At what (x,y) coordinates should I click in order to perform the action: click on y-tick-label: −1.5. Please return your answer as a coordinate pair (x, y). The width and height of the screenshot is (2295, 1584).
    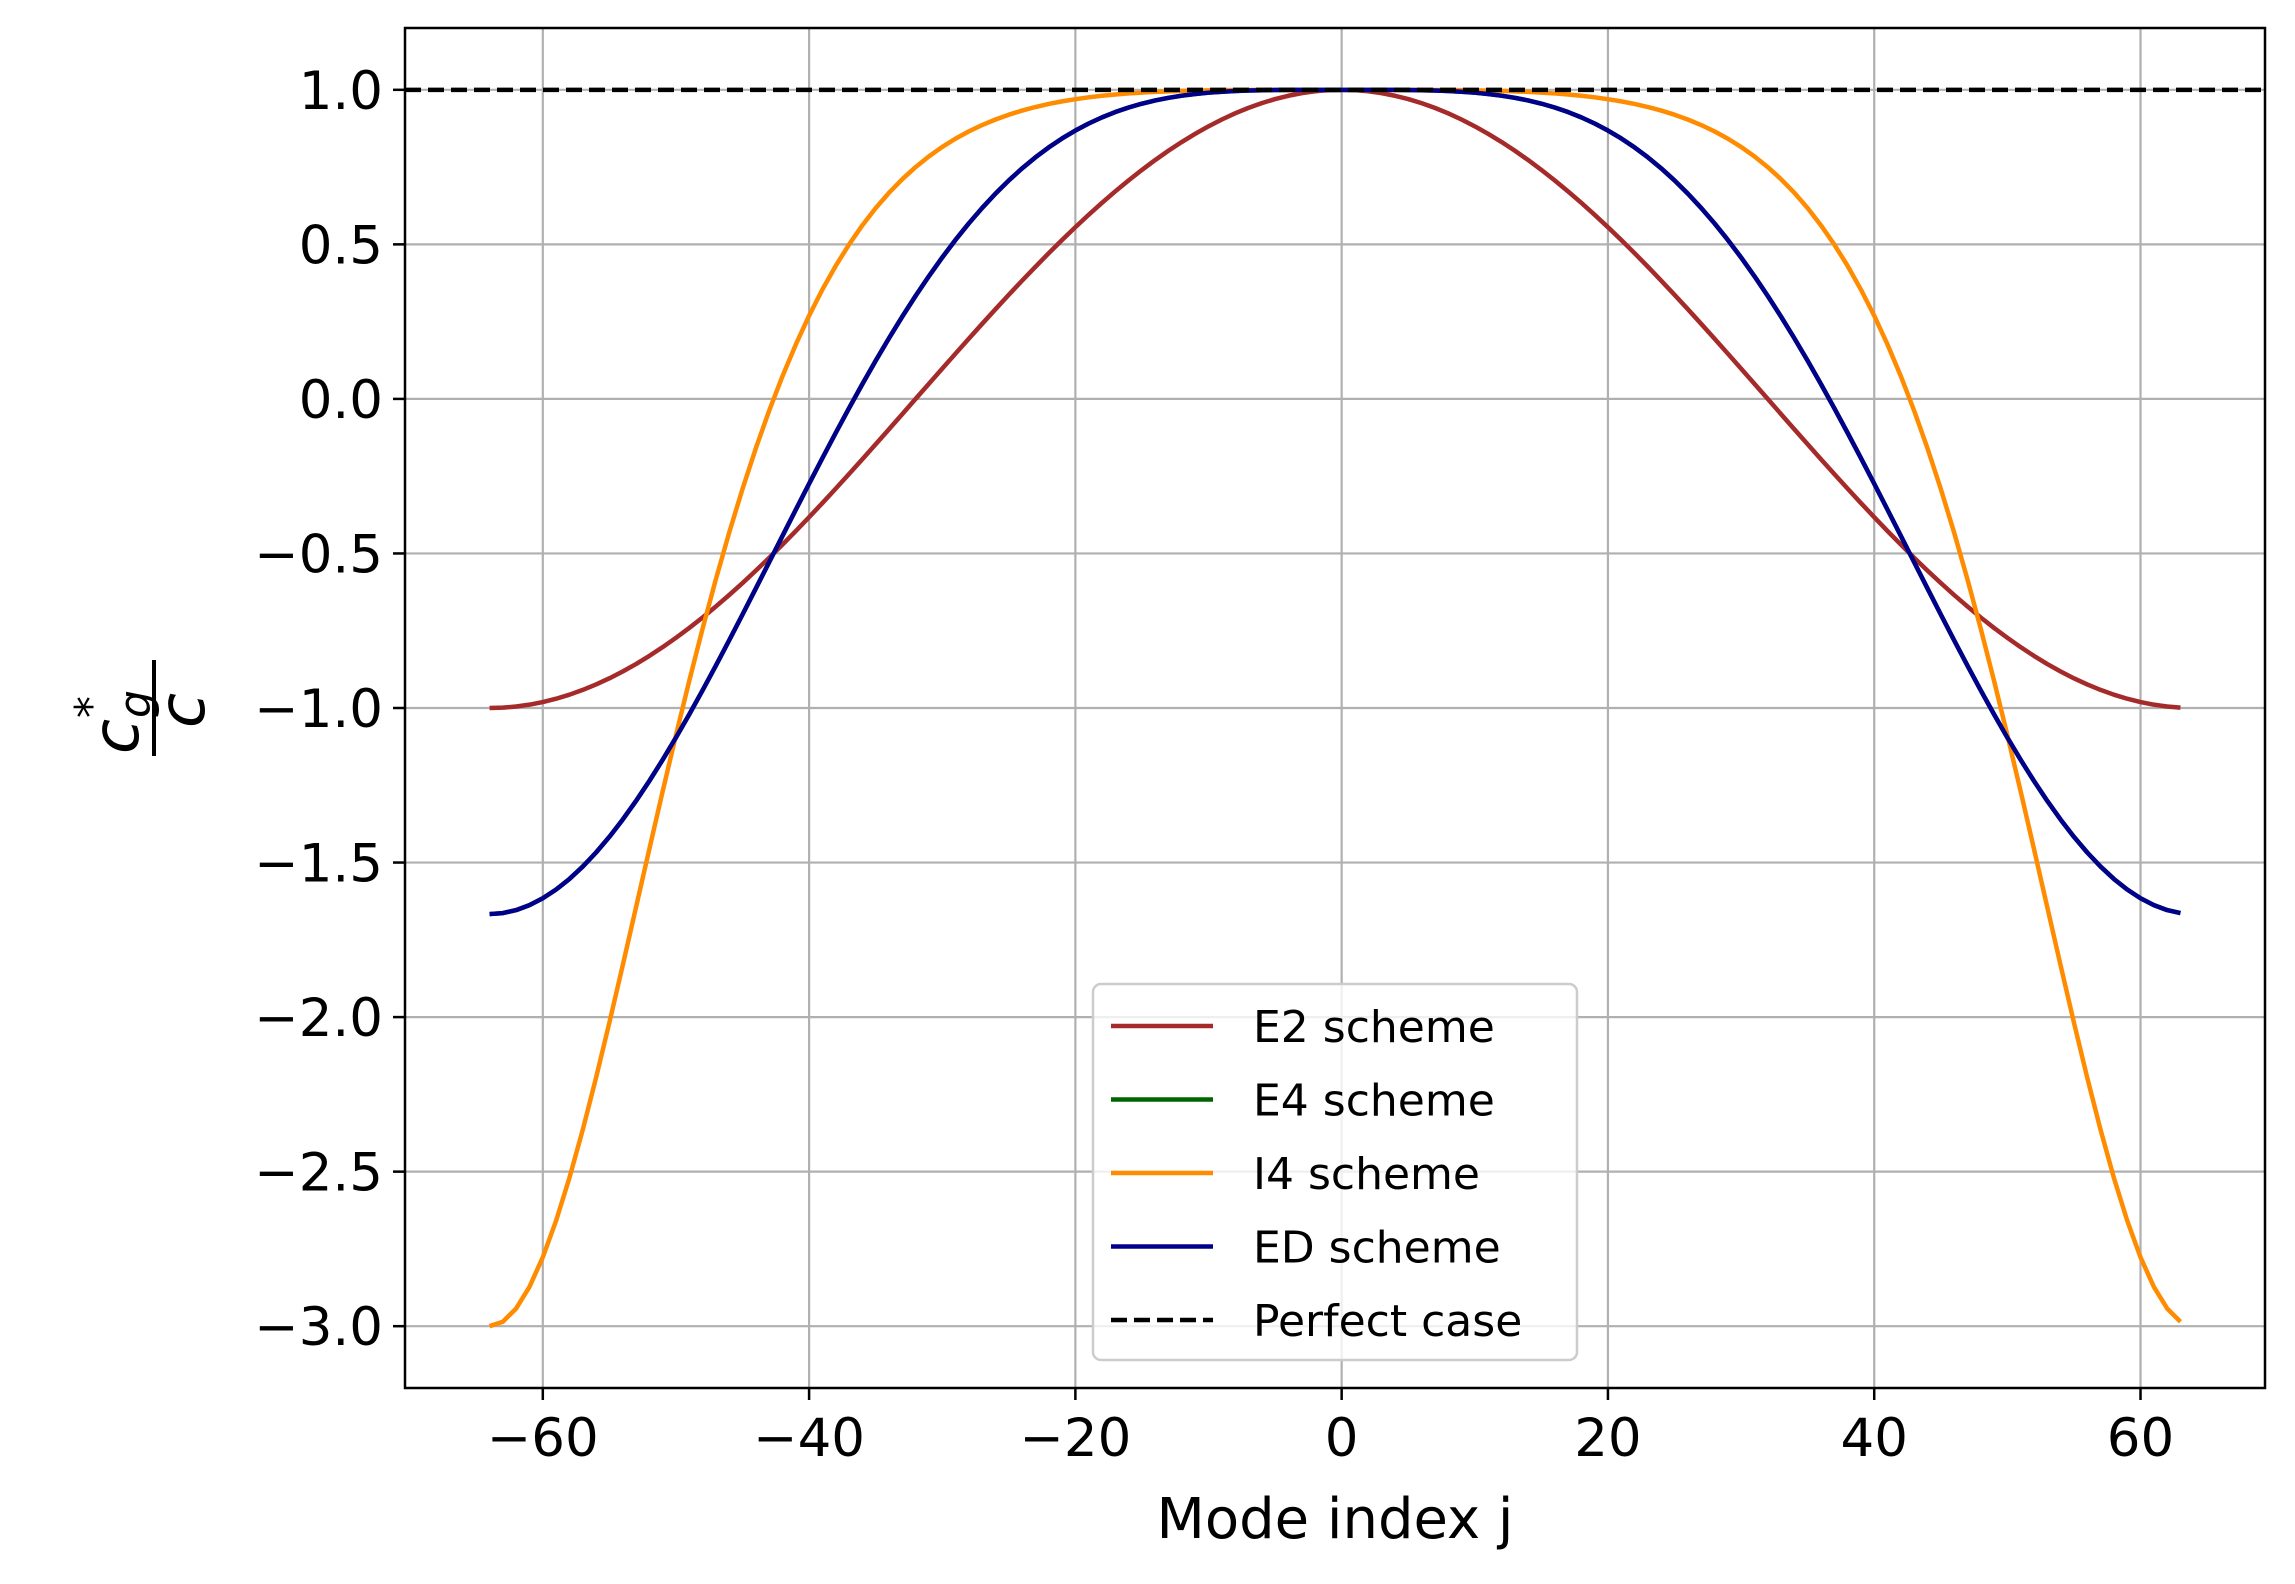
    Looking at the image, I should click on (318, 864).